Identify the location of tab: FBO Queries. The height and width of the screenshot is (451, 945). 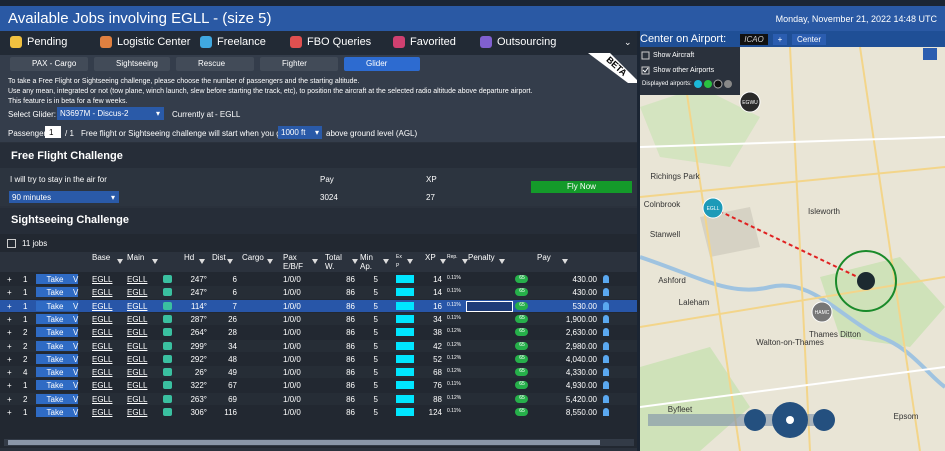
(339, 42).